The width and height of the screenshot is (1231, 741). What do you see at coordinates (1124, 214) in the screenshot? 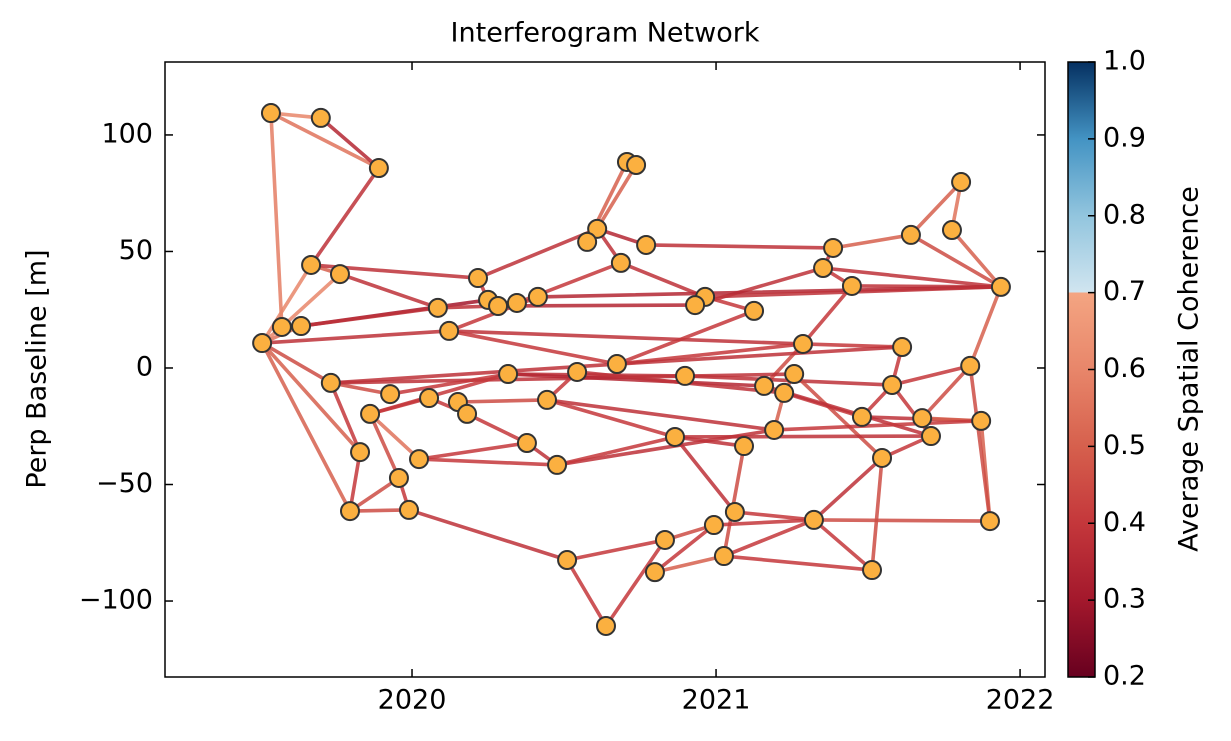
I see `colorbar-tick-label: 0.8` at bounding box center [1124, 214].